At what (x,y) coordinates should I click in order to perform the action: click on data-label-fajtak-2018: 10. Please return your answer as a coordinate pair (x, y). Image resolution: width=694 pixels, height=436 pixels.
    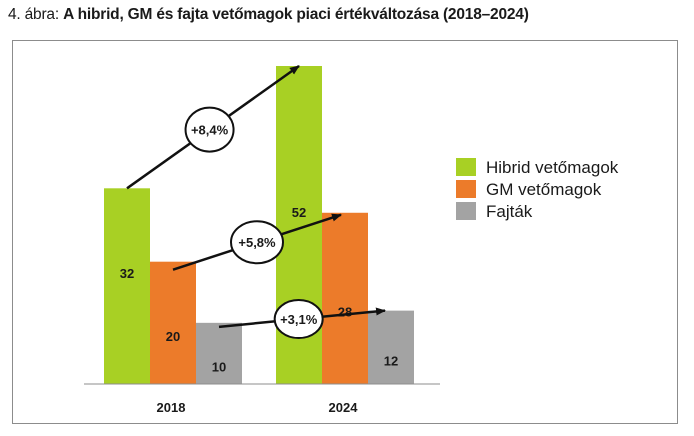
    Looking at the image, I should click on (219, 366).